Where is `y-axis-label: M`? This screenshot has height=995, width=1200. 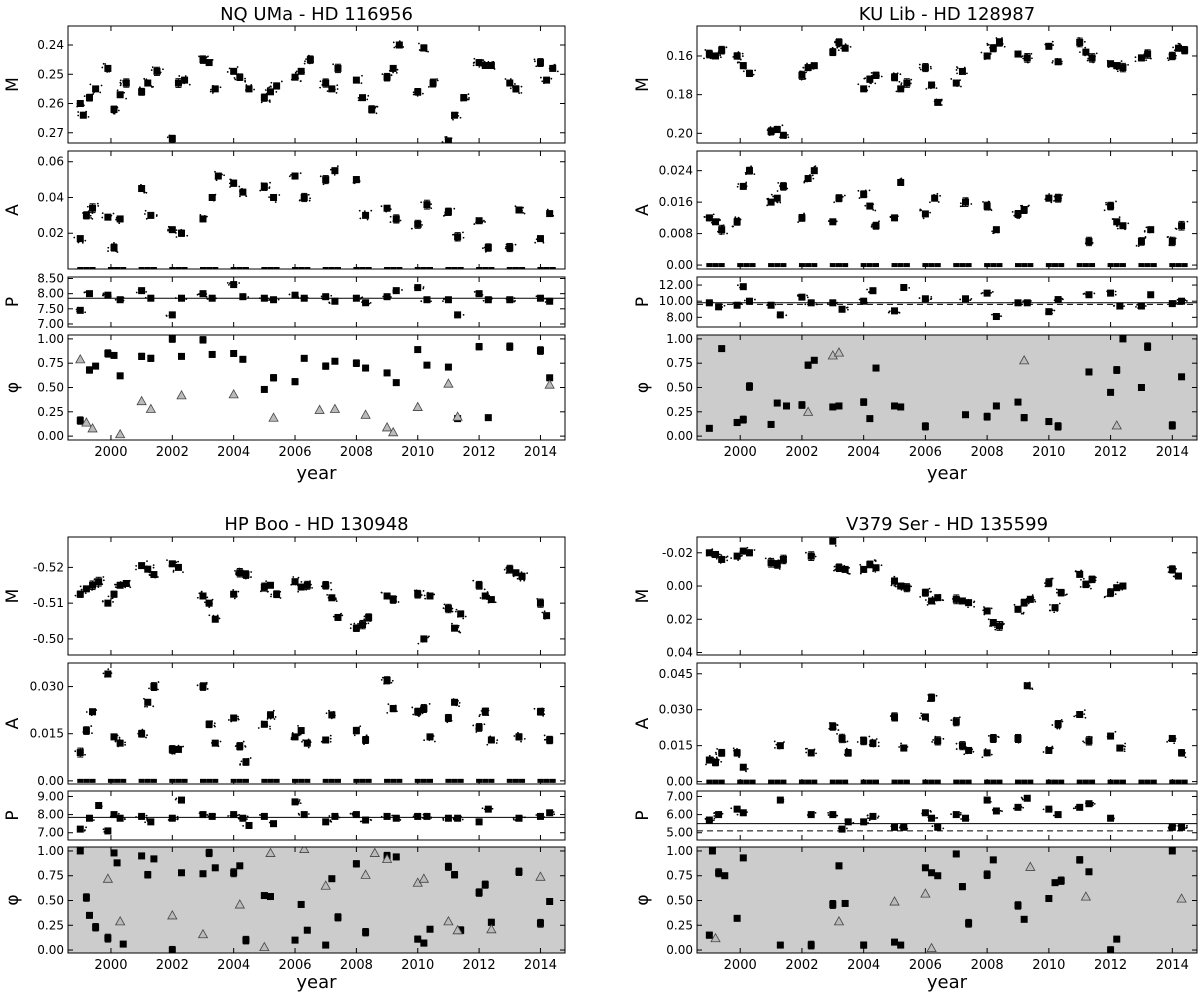
y-axis-label: M is located at coordinates (643, 84).